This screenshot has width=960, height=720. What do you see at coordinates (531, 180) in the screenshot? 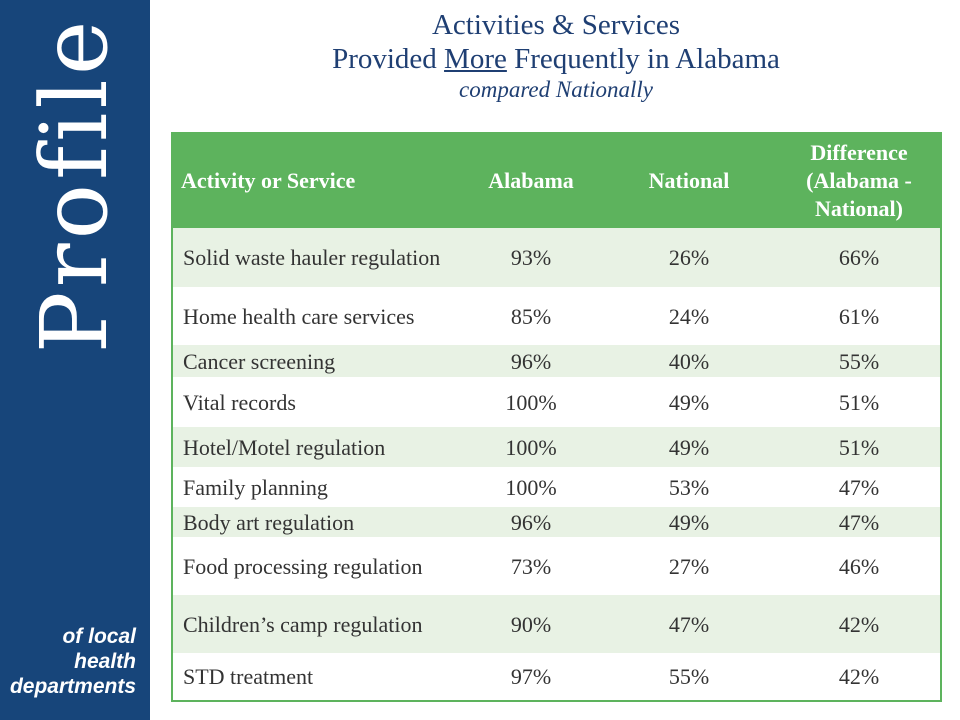
I see `header-alabama: Alabama` at bounding box center [531, 180].